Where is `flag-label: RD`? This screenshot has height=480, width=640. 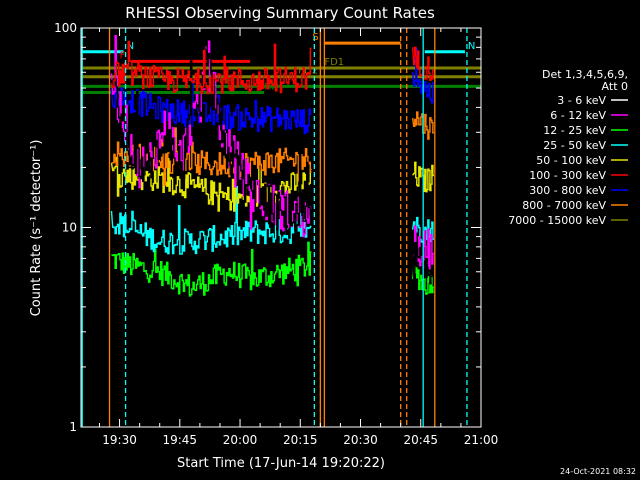
flag-label: RD is located at coordinates (271, 86).